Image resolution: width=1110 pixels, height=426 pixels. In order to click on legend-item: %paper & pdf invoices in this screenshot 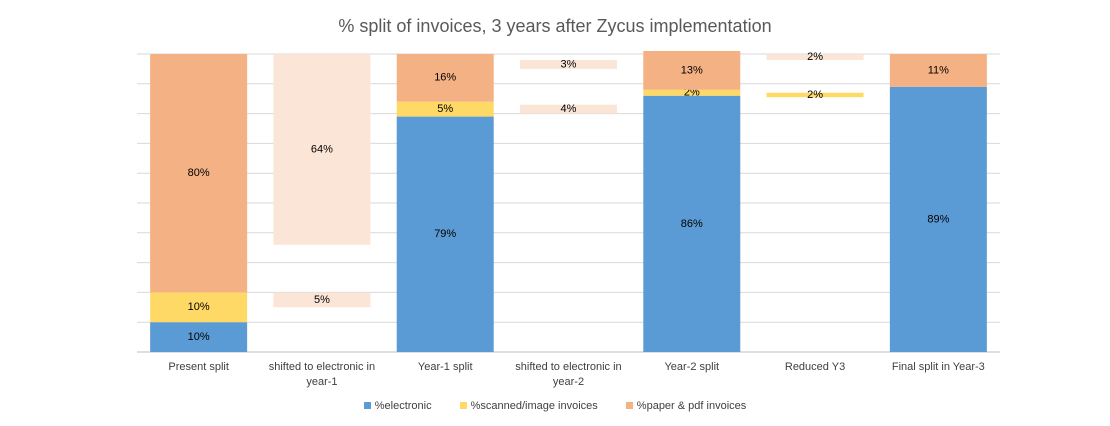, I will do `click(686, 406)`.